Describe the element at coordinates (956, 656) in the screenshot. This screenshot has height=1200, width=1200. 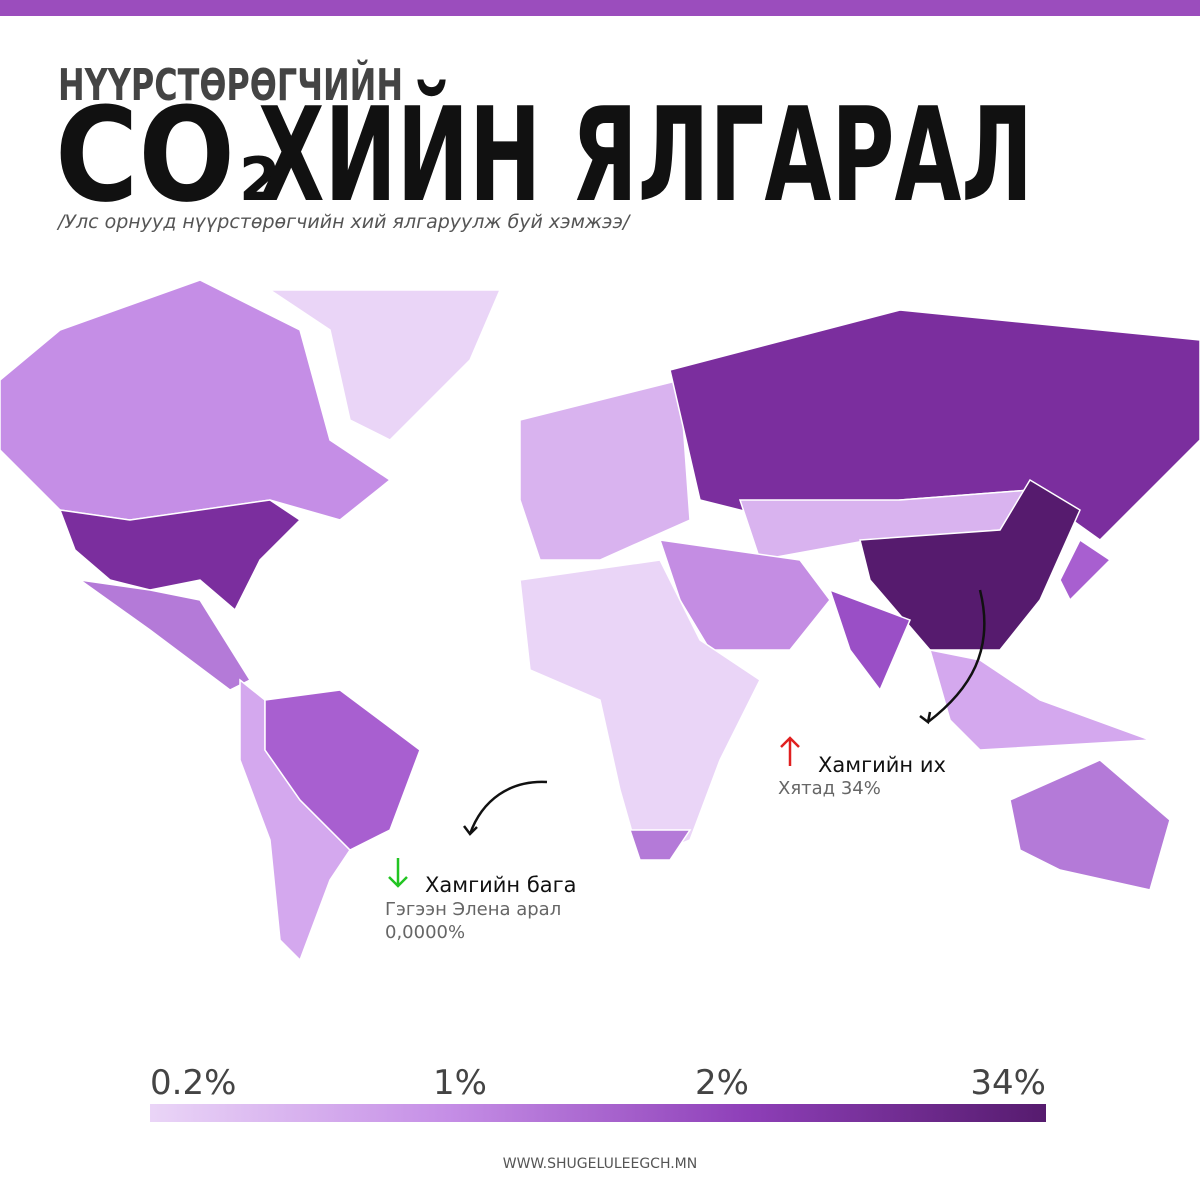
I see `max-arrow` at that location.